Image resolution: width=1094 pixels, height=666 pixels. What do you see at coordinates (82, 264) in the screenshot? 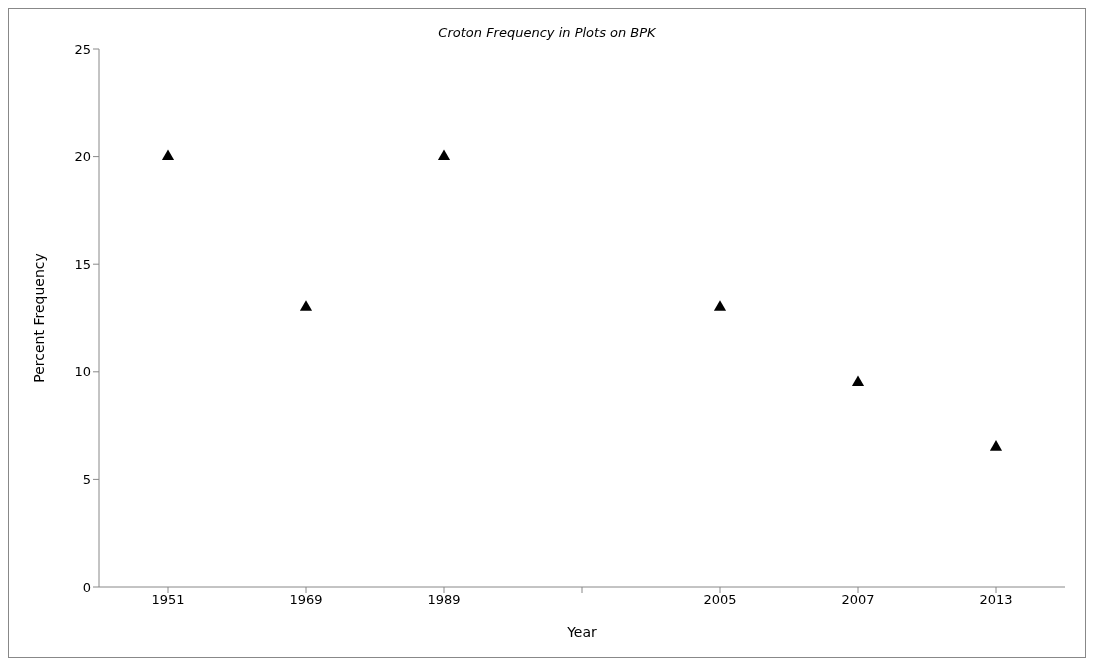
I see `y-tick-label: 15` at bounding box center [82, 264].